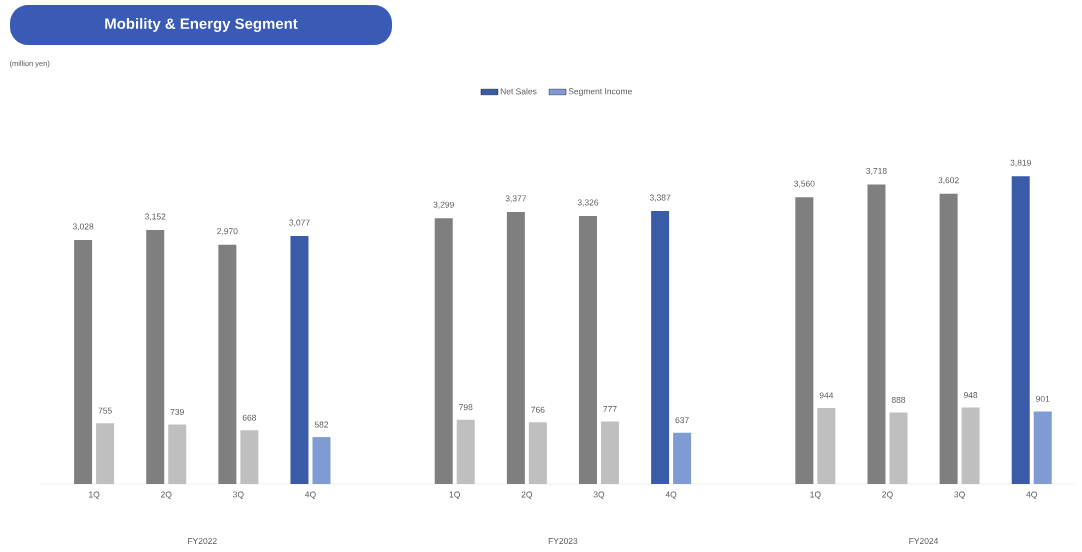 The image size is (1082, 552). Describe the element at coordinates (876, 171) in the screenshot. I see `data-label: 3,718` at that location.